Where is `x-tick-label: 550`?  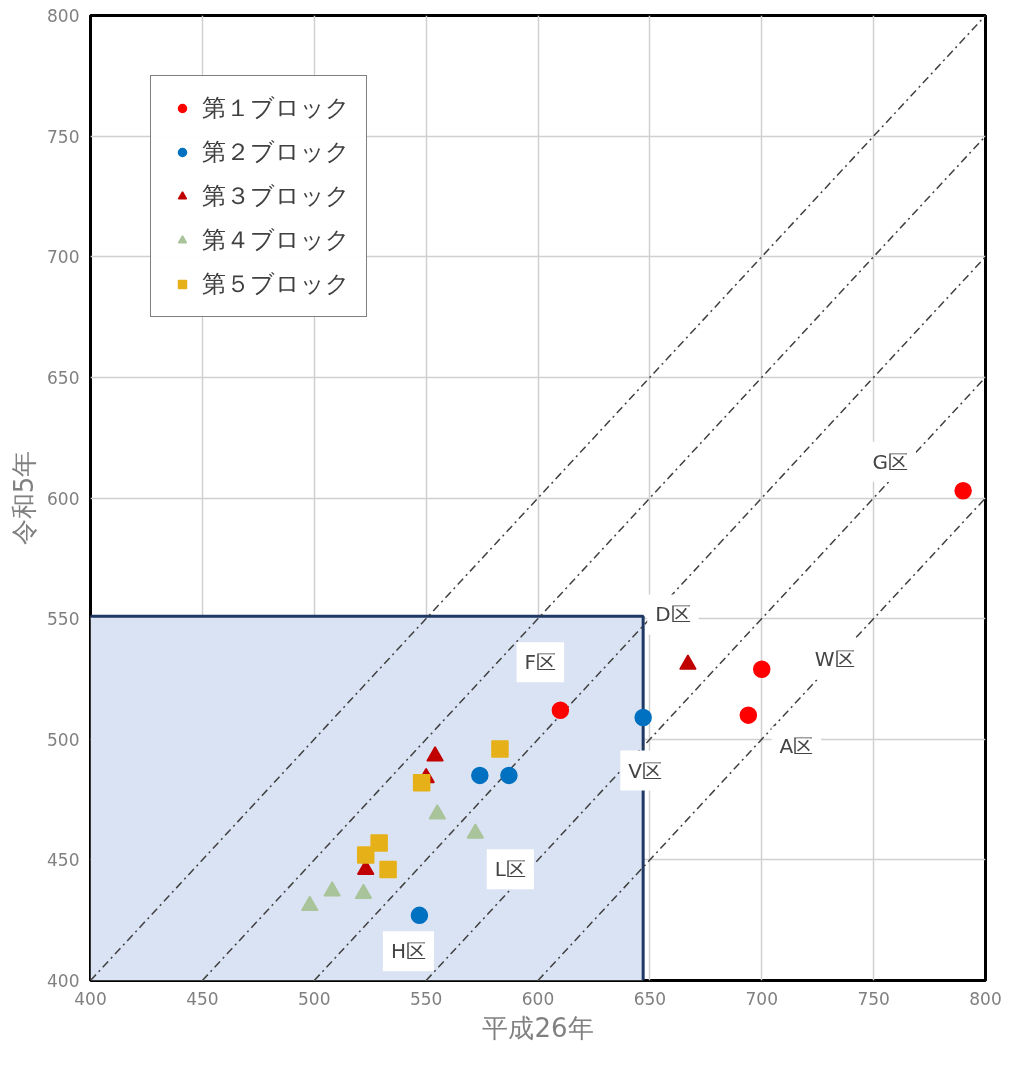 x-tick-label: 550 is located at coordinates (426, 998).